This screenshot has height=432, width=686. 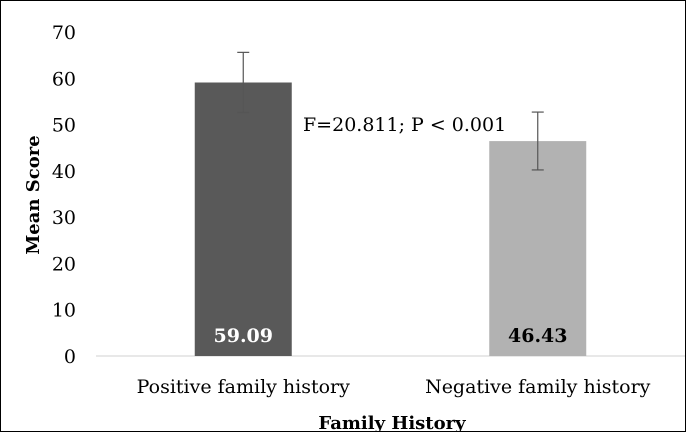 What do you see at coordinates (391, 336) in the screenshot?
I see `value-labels: 59.09 46.43` at bounding box center [391, 336].